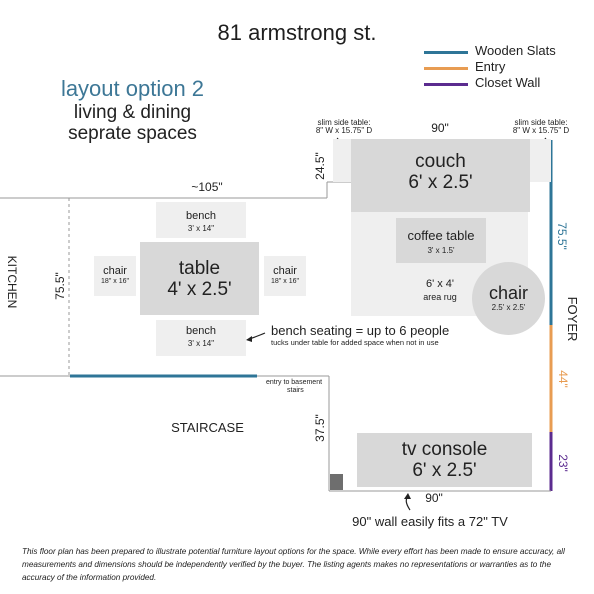 The width and height of the screenshot is (594, 594). What do you see at coordinates (201, 343) in the screenshot?
I see `bench-bottom-size: 3' x 14"` at bounding box center [201, 343].